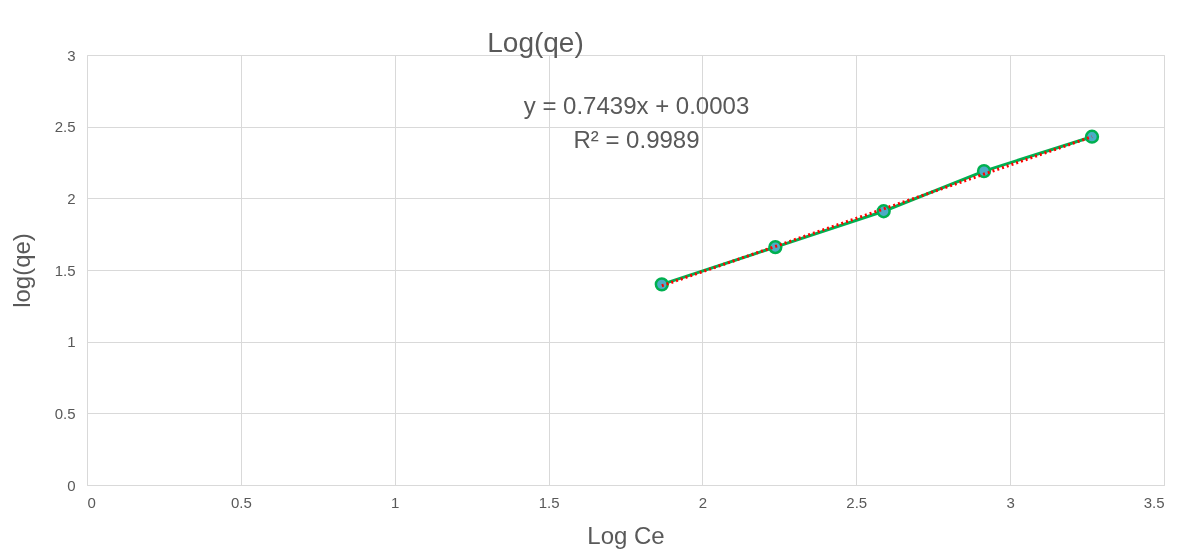 This screenshot has width=1184, height=558. What do you see at coordinates (71, 342) in the screenshot?
I see `y-tick-label: 1` at bounding box center [71, 342].